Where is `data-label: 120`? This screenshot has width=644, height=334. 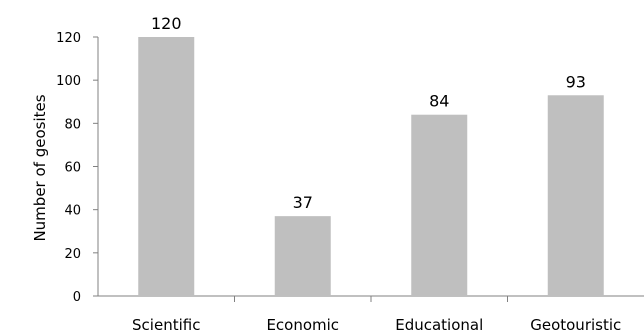 data-label: 120 is located at coordinates (166, 23).